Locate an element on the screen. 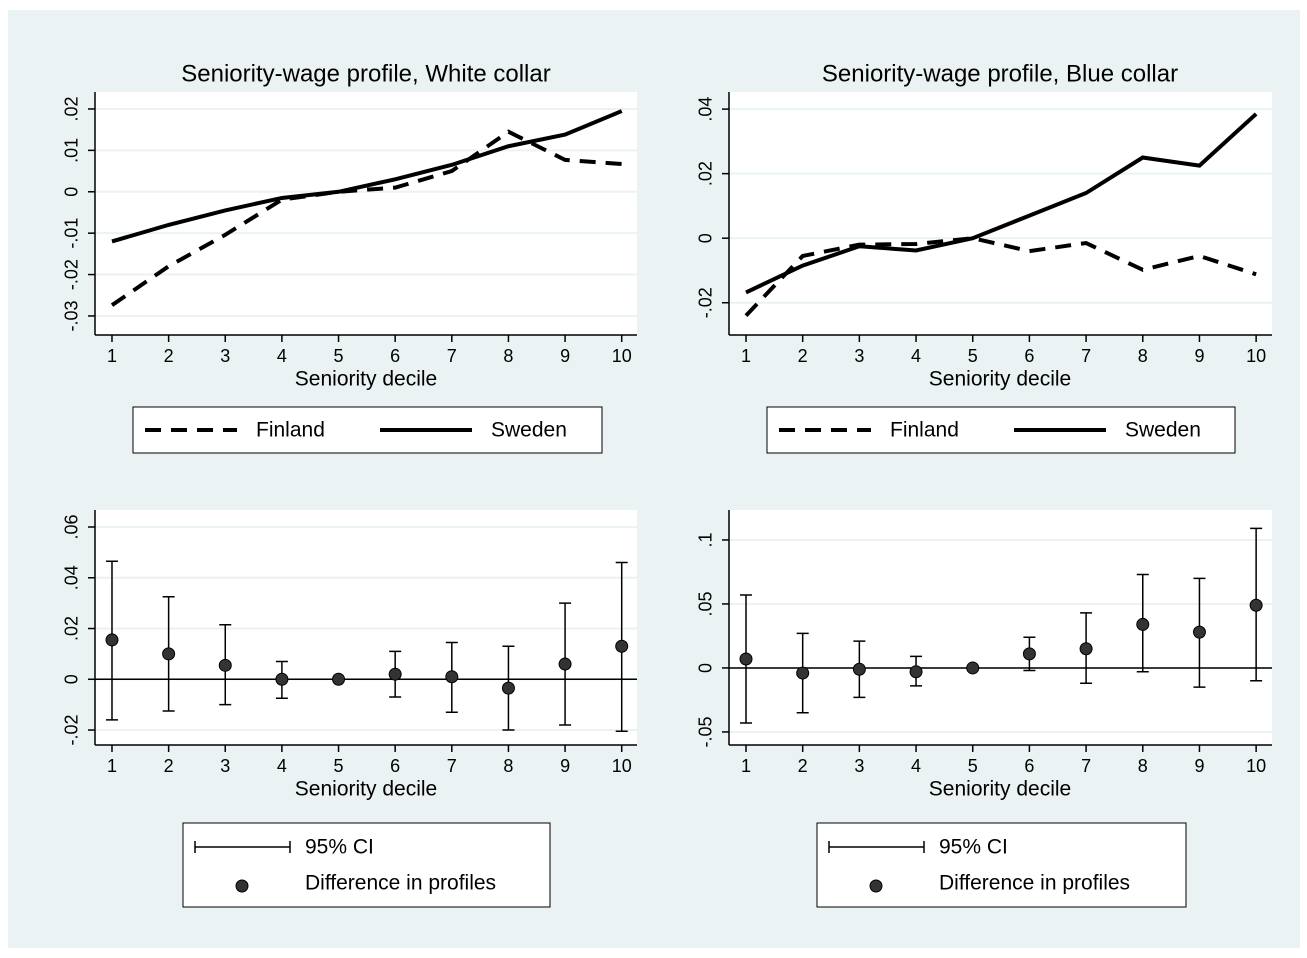  y-tick-label: .04 is located at coordinates (72, 577).